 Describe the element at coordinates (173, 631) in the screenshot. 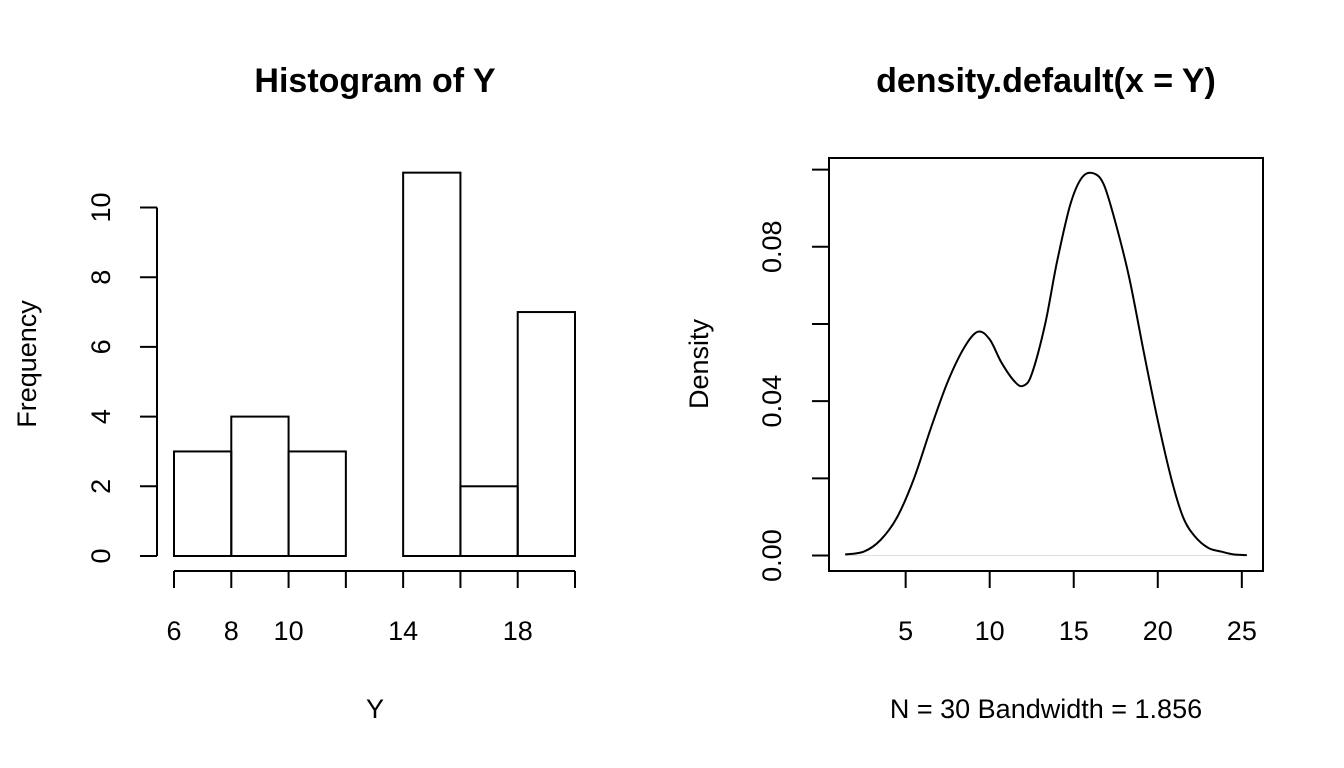

I see `histogram-x-tick-label: 6` at that location.